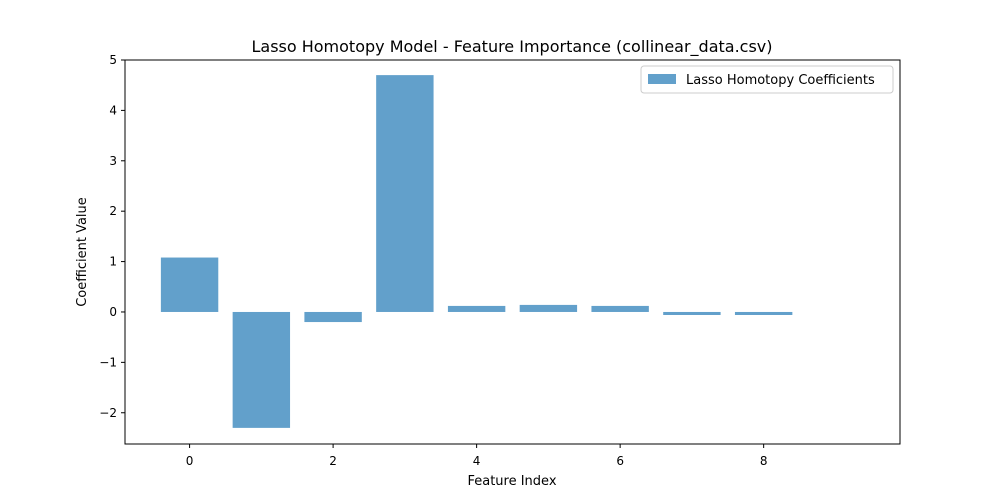 The image size is (1000, 500). I want to click on x-tick-label: 6, so click(620, 461).